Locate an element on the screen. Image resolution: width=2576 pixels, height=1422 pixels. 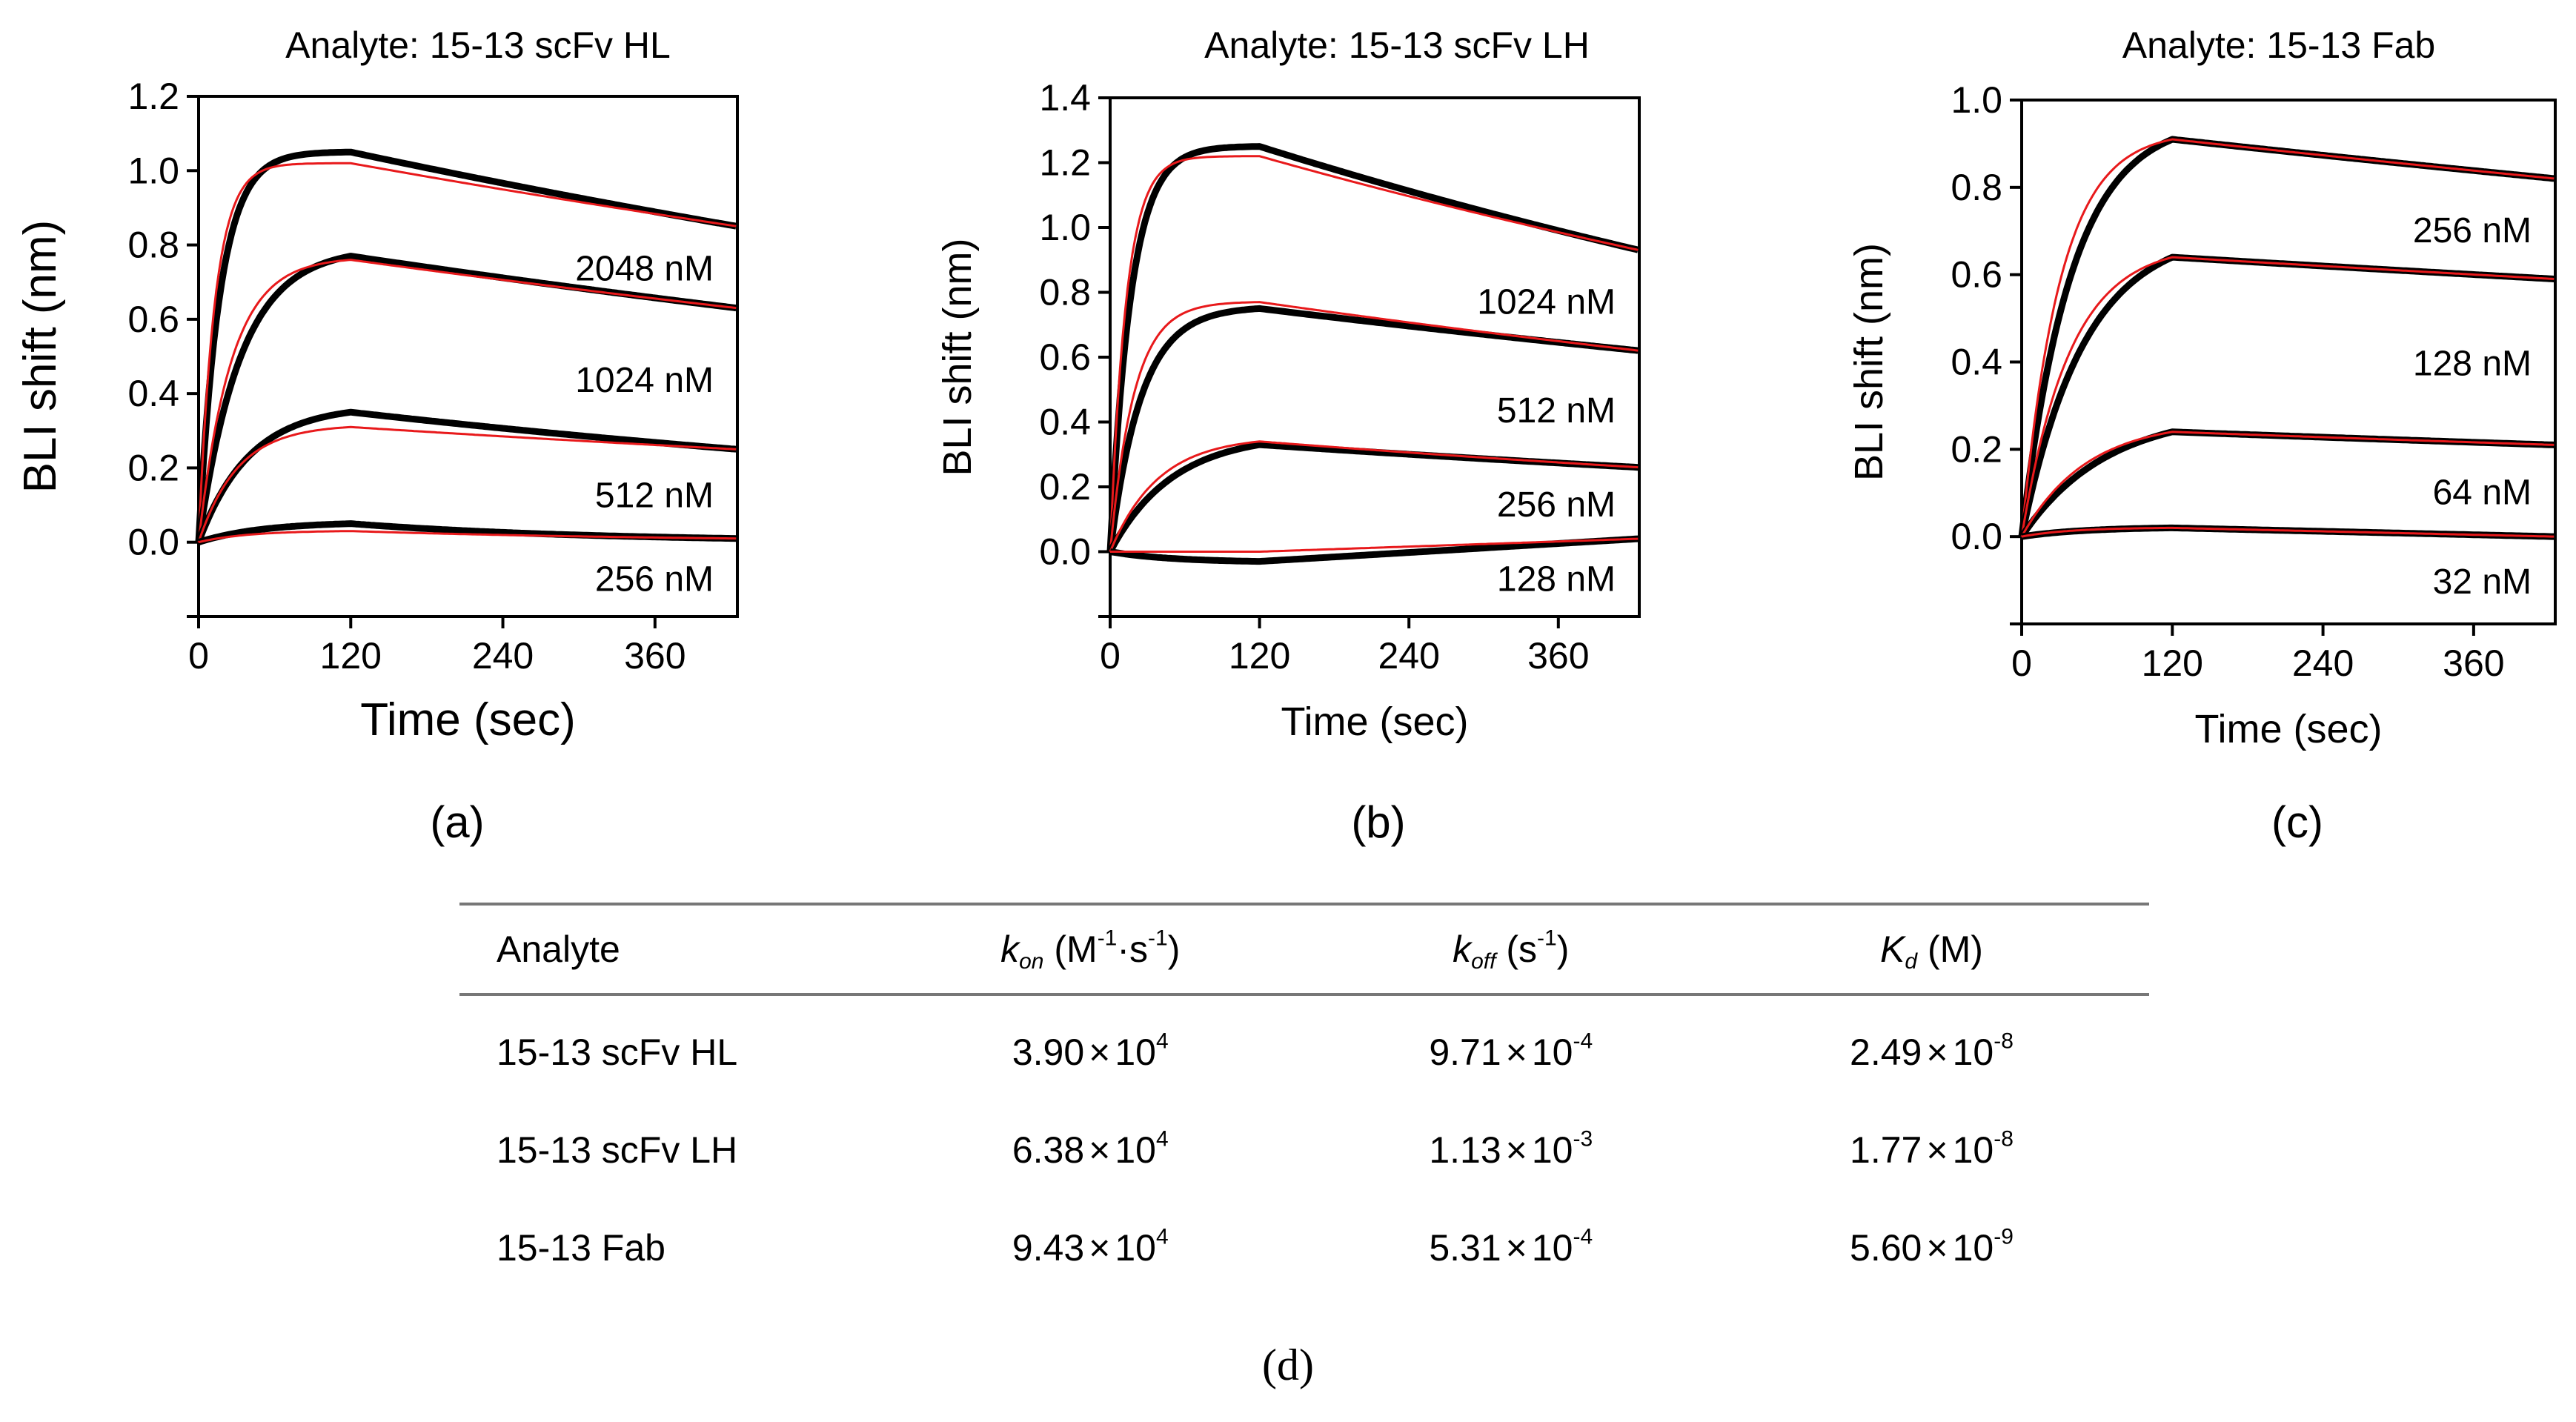
cell-analyte: 15-13 scFv LH is located at coordinates (617, 1150).